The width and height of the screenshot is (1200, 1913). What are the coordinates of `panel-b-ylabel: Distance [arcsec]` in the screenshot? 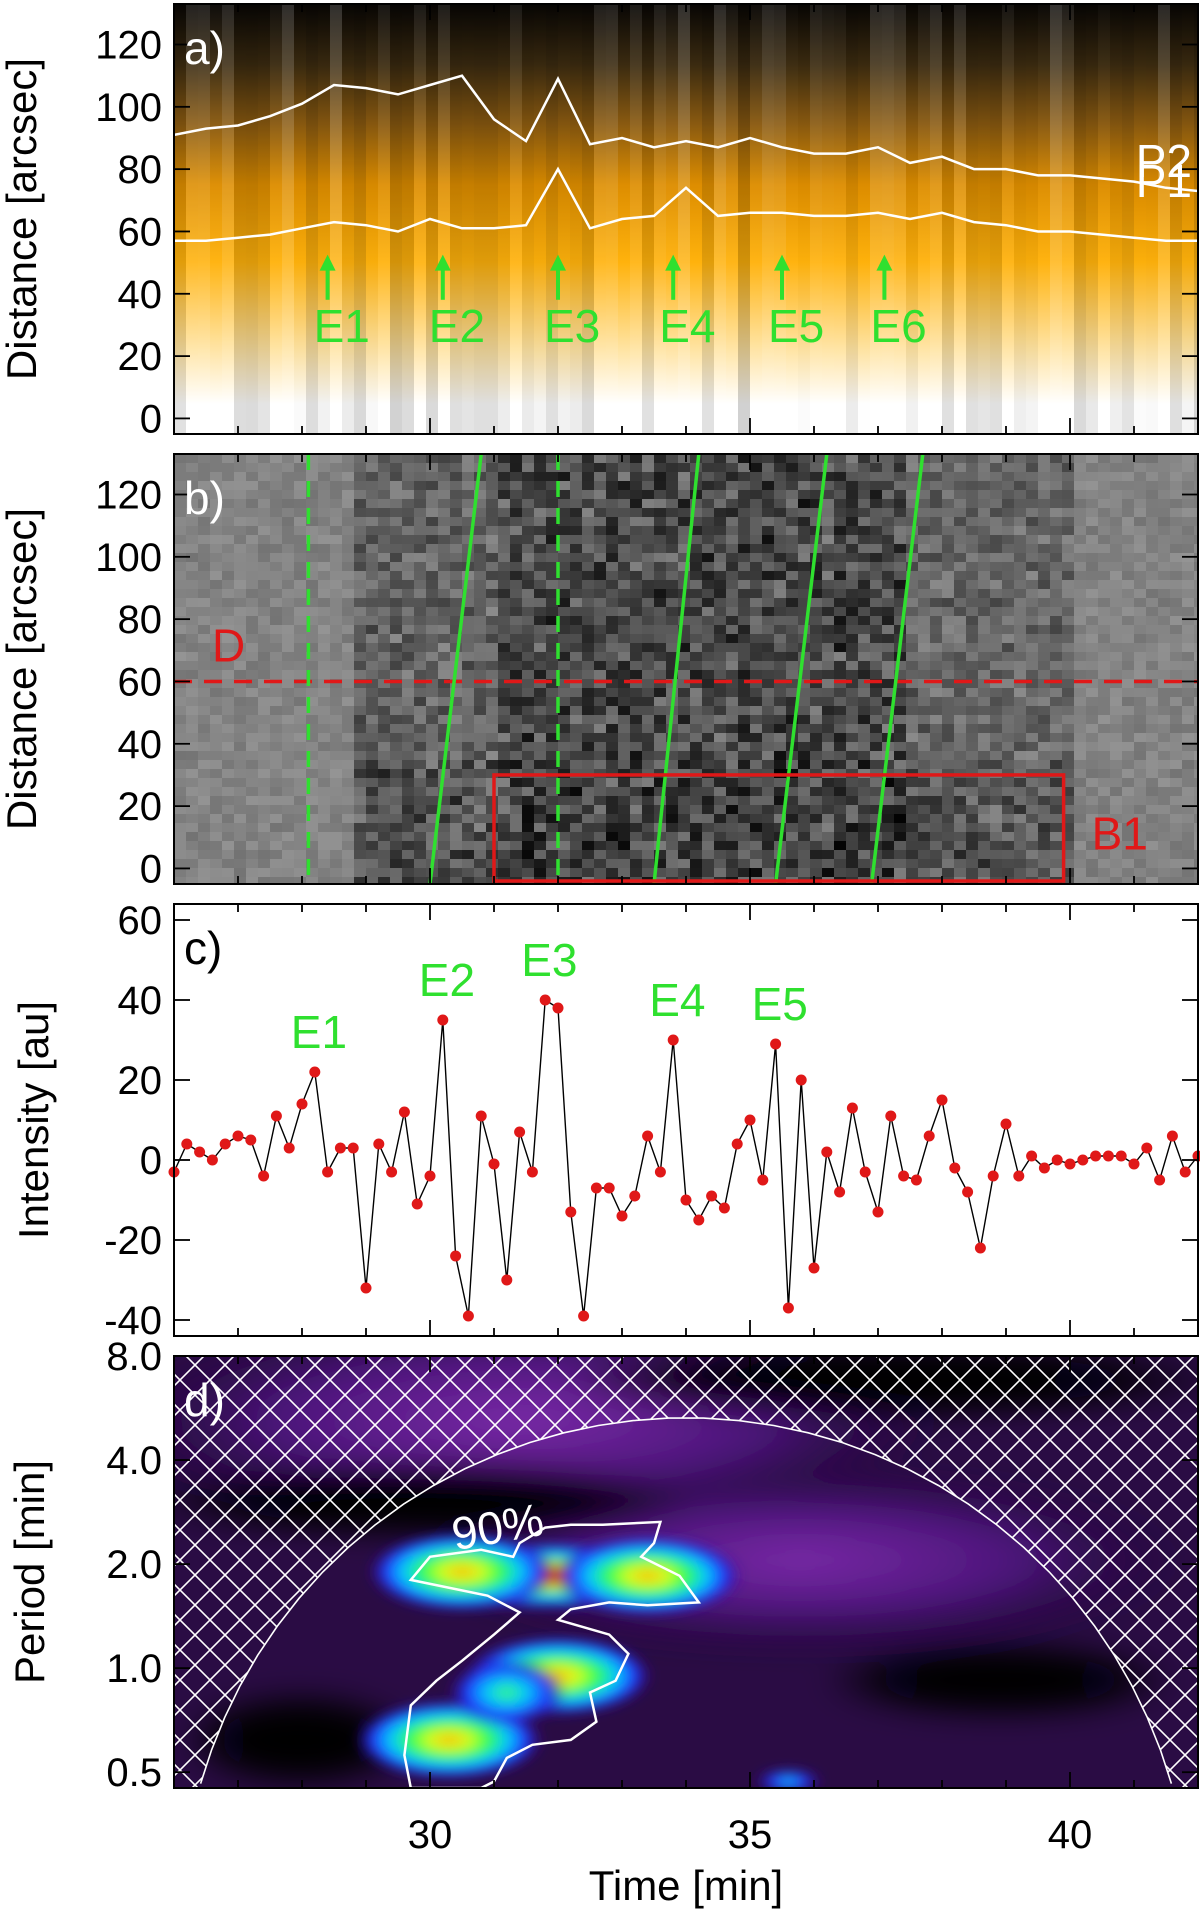 It's located at (22, 669).